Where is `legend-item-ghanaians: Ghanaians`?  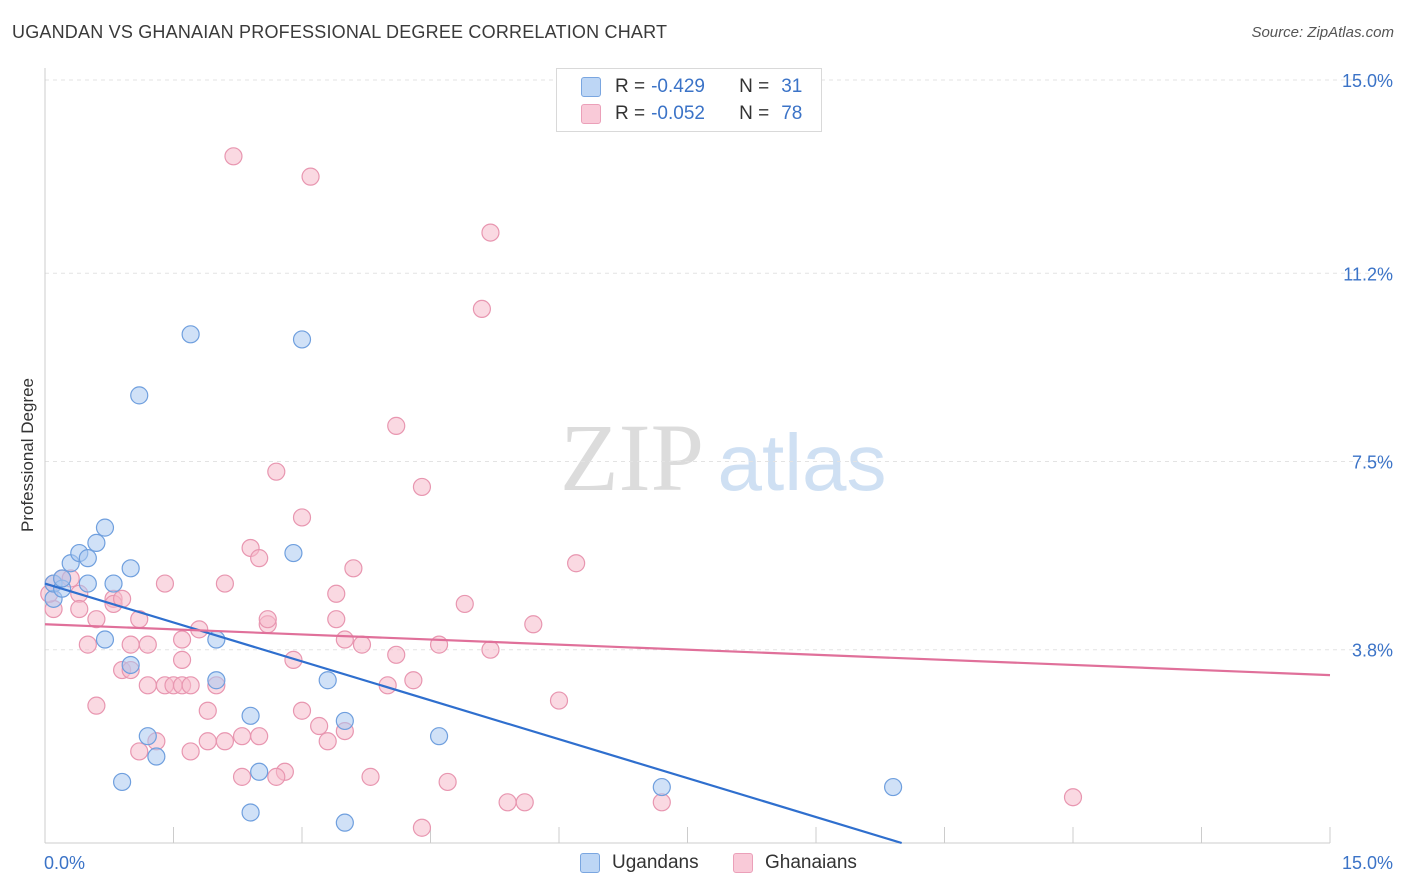
legend-item-ghanaians: Ghanaians is located at coordinates (795, 863).